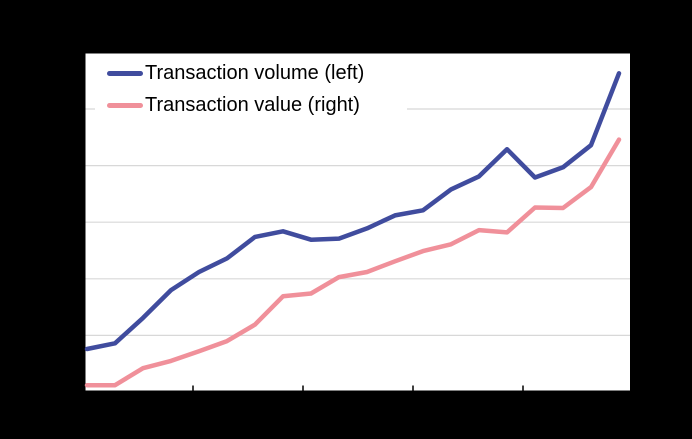  What do you see at coordinates (255, 73) in the screenshot?
I see `legend-label-volume: Transaction volume (left)` at bounding box center [255, 73].